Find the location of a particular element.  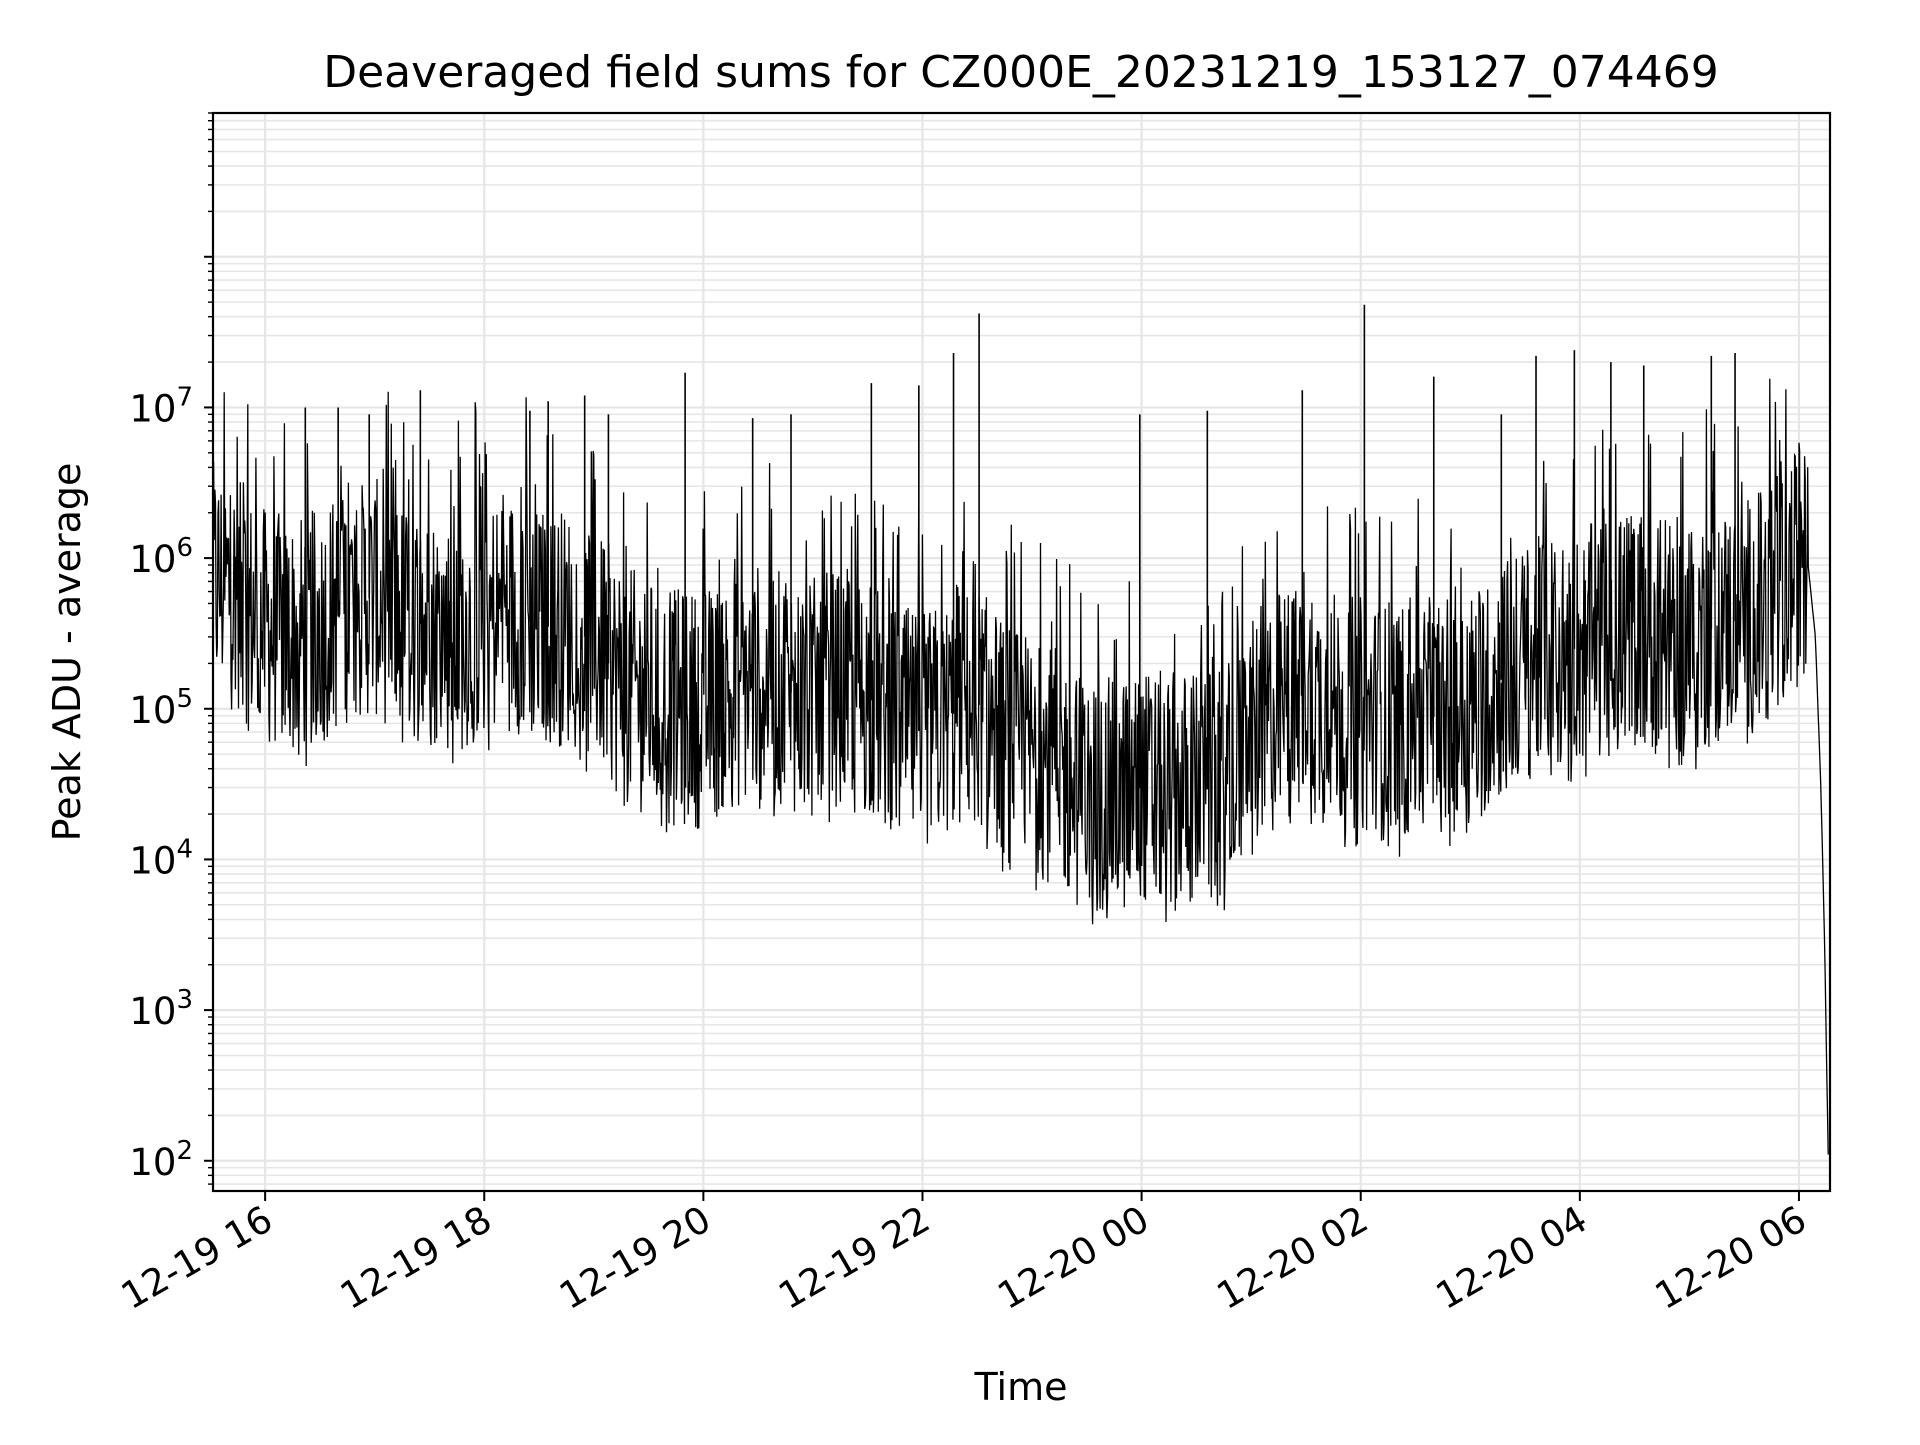

y-tick-label: 102 is located at coordinates (161, 1160).